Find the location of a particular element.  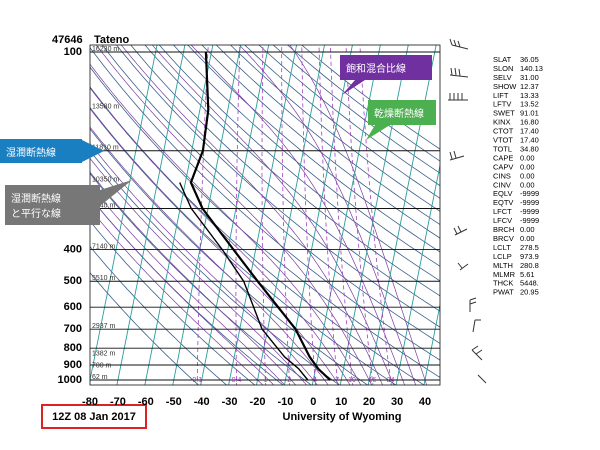

index-name: CINV is located at coordinates (502, 184).